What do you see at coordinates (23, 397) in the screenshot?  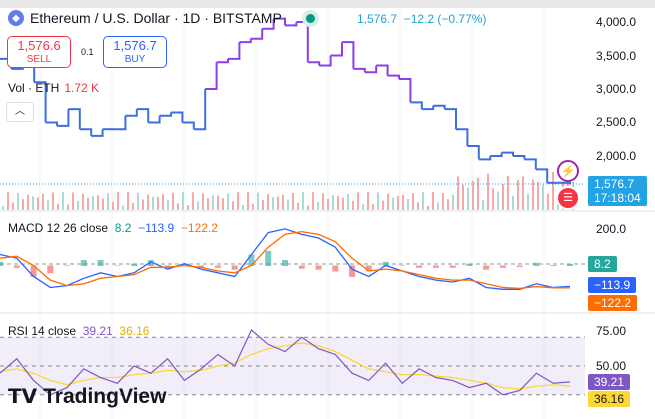 I see `tv-logo-icon: 𝗧𝗩` at bounding box center [23, 397].